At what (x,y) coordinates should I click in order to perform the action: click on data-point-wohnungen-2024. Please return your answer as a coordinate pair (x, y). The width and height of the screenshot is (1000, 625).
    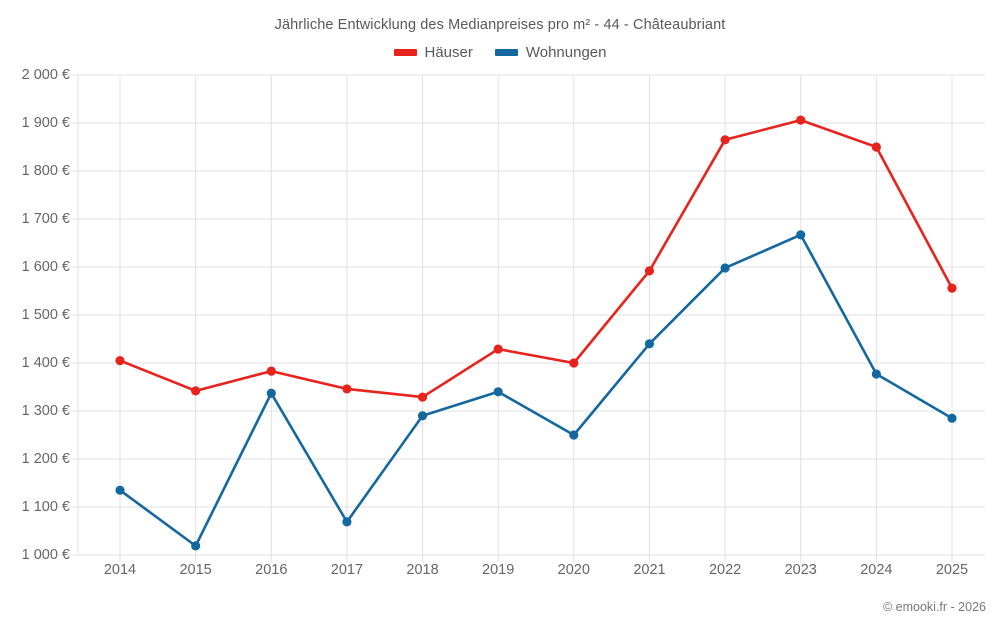
    Looking at the image, I should click on (876, 374).